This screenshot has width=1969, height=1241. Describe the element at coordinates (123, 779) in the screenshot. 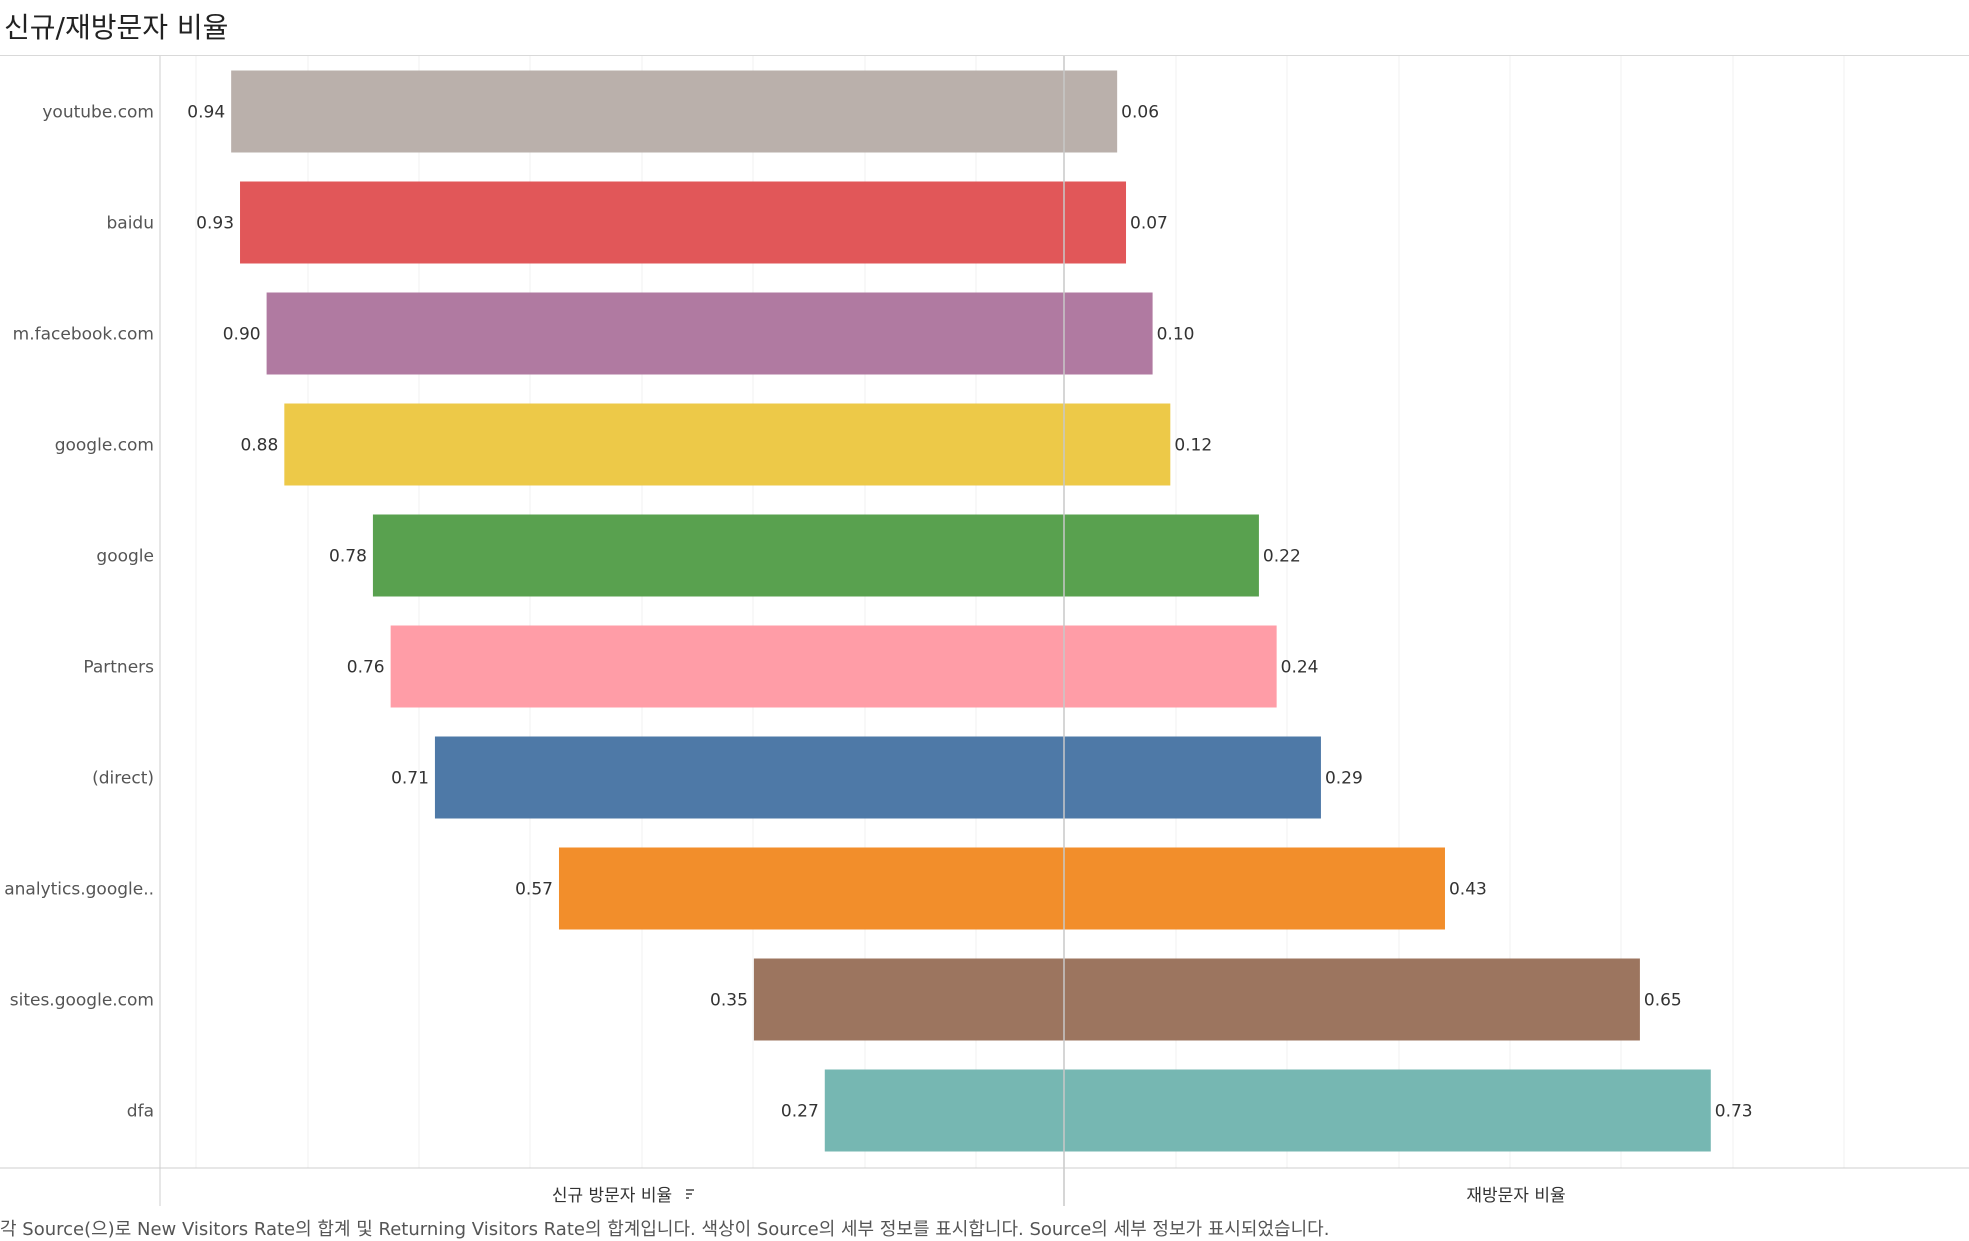

I see `category-label: (direct)` at that location.